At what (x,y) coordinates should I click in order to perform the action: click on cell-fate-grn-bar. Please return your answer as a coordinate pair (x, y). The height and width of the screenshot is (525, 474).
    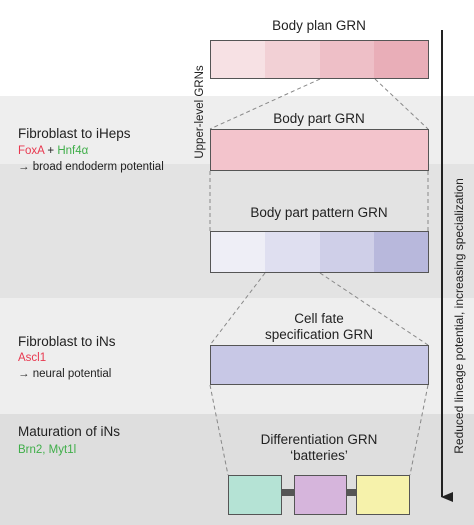
    Looking at the image, I should click on (319, 365).